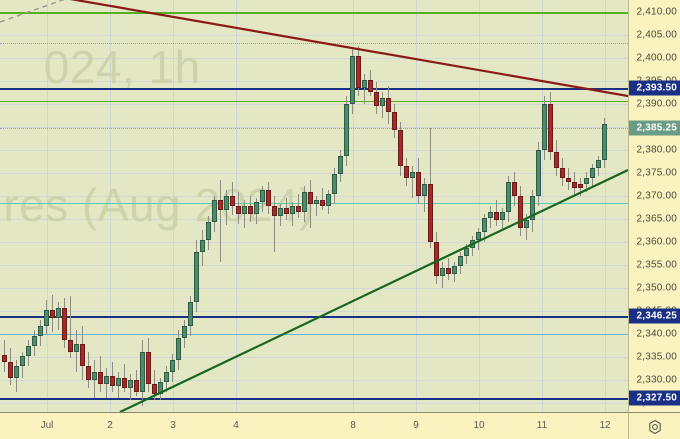 This screenshot has width=680, height=439. I want to click on level-line-green-upper, so click(314, 13).